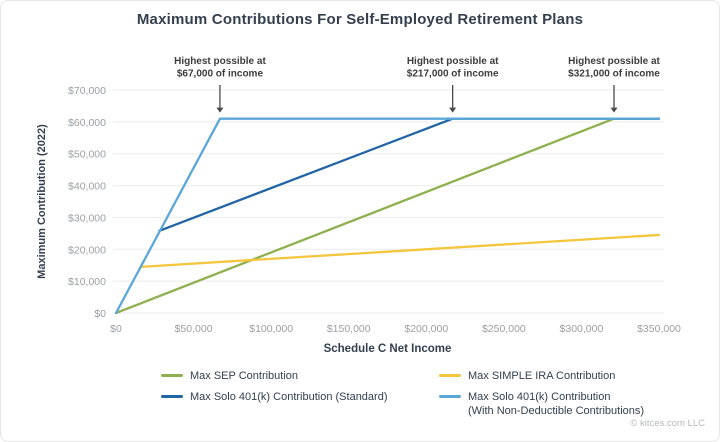 Image resolution: width=720 pixels, height=442 pixels. I want to click on copyright-credit: © kitces.com LLC, so click(667, 423).